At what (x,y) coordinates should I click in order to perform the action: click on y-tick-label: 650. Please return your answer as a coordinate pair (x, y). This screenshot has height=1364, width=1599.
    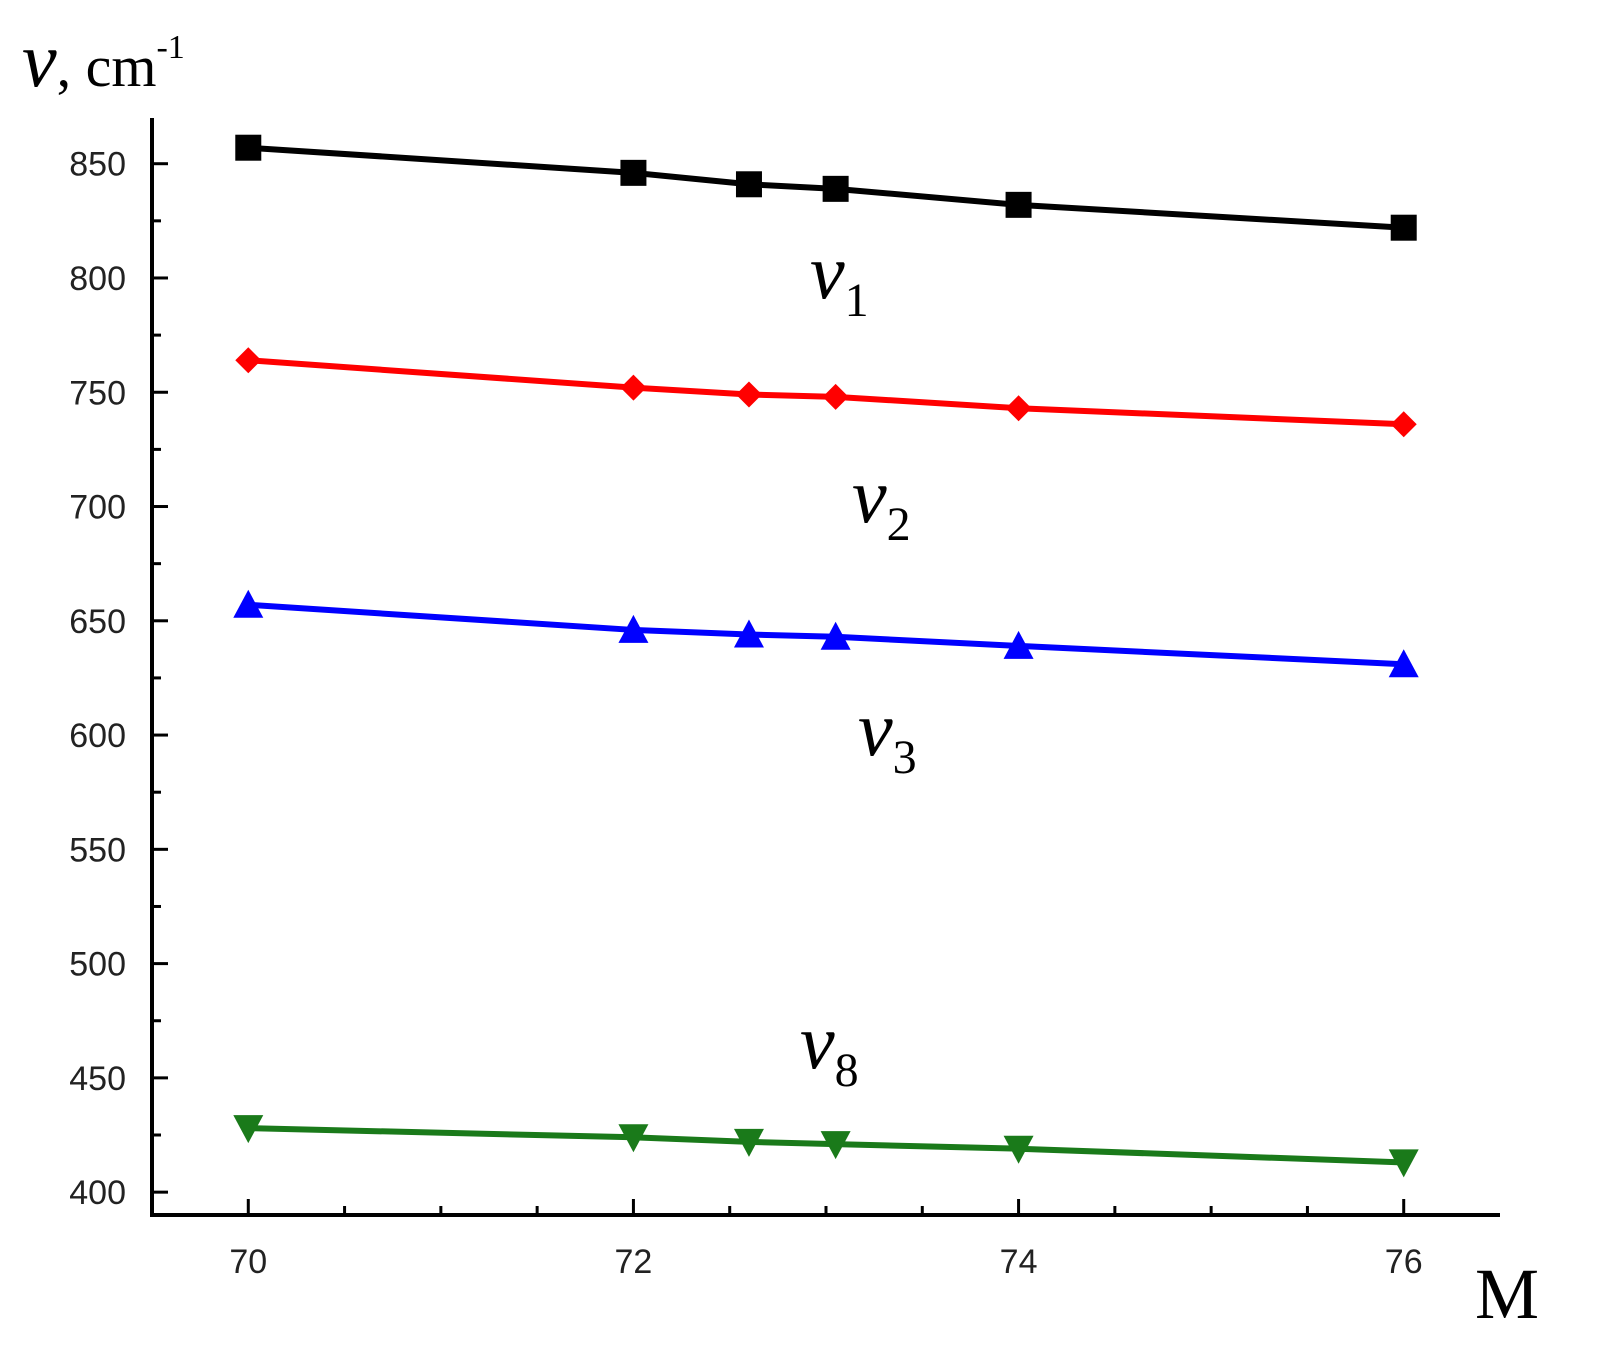
    Looking at the image, I should click on (97, 622).